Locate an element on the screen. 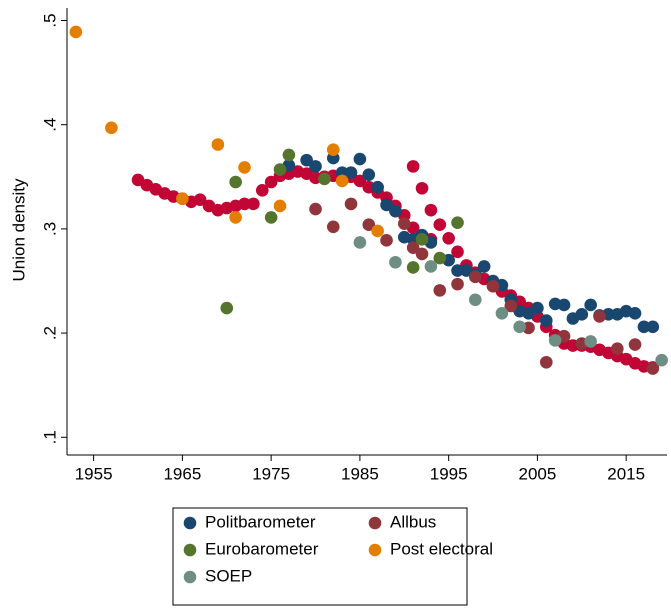  legend-label: Allbus is located at coordinates (413, 521).